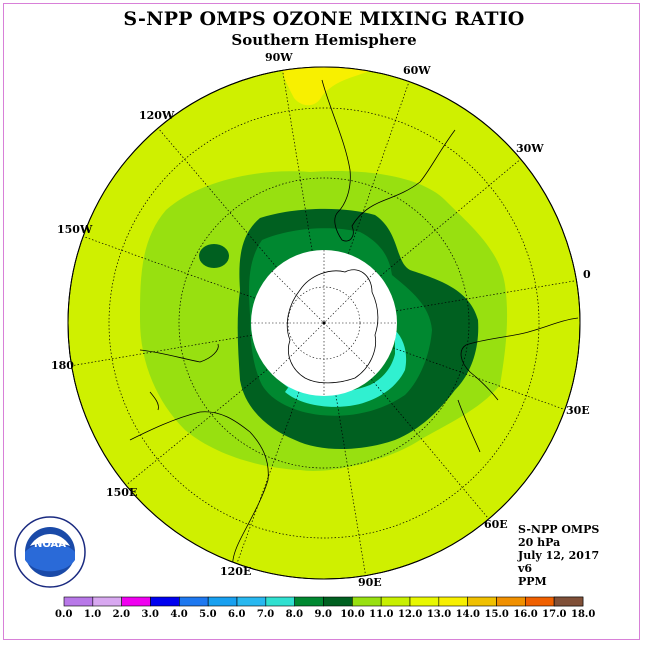 The image size is (648, 648). I want to click on australia-coast, so click(199, 494).